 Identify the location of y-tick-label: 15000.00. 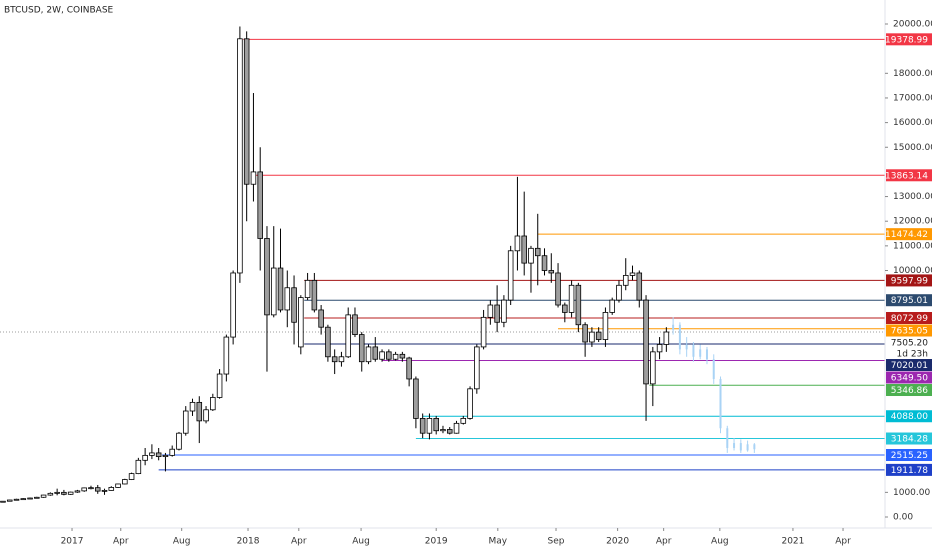
(912, 148).